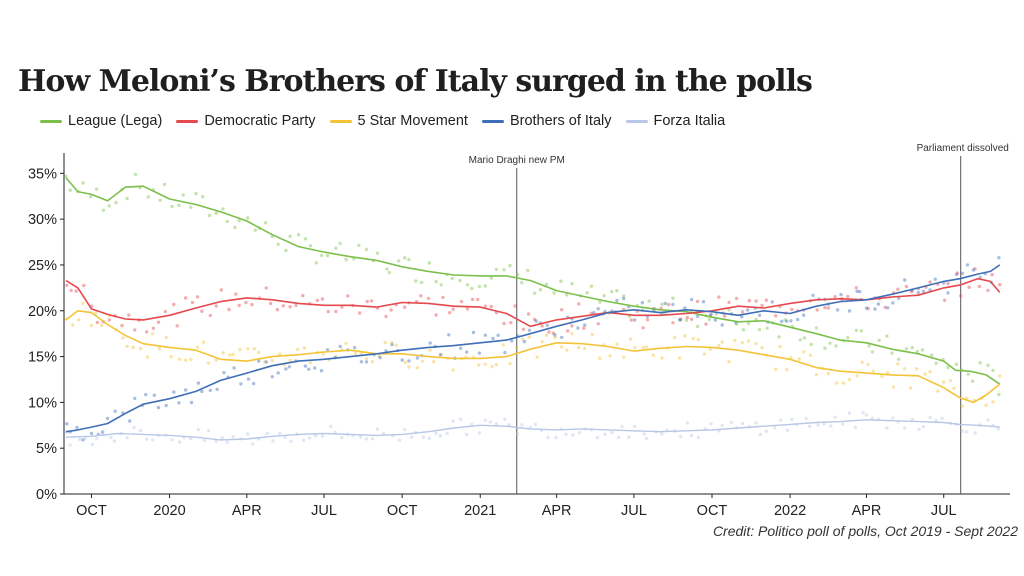 The image size is (1024, 576). What do you see at coordinates (42, 266) in the screenshot?
I see `y-tick-label: 25%` at bounding box center [42, 266].